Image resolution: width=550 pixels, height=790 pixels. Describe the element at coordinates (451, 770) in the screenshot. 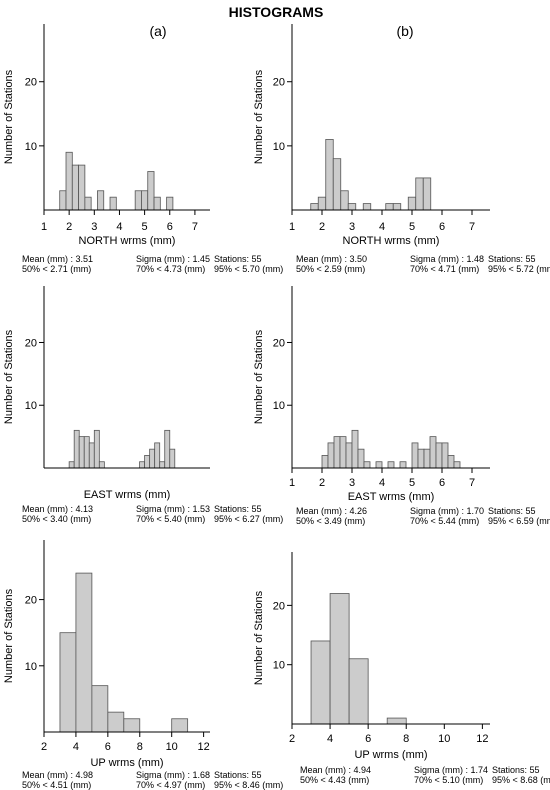

I see `stat-sigma: Sigma (mm) : 1.74` at that location.